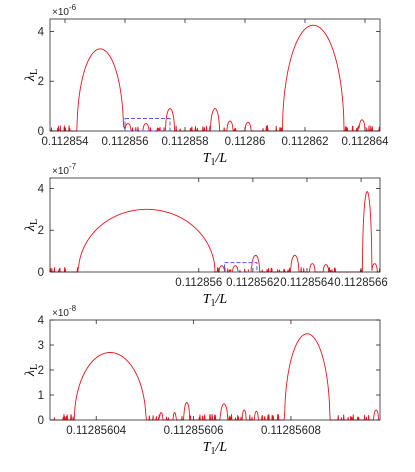  I want to click on y-exponent-power: -8, so click(73, 308).